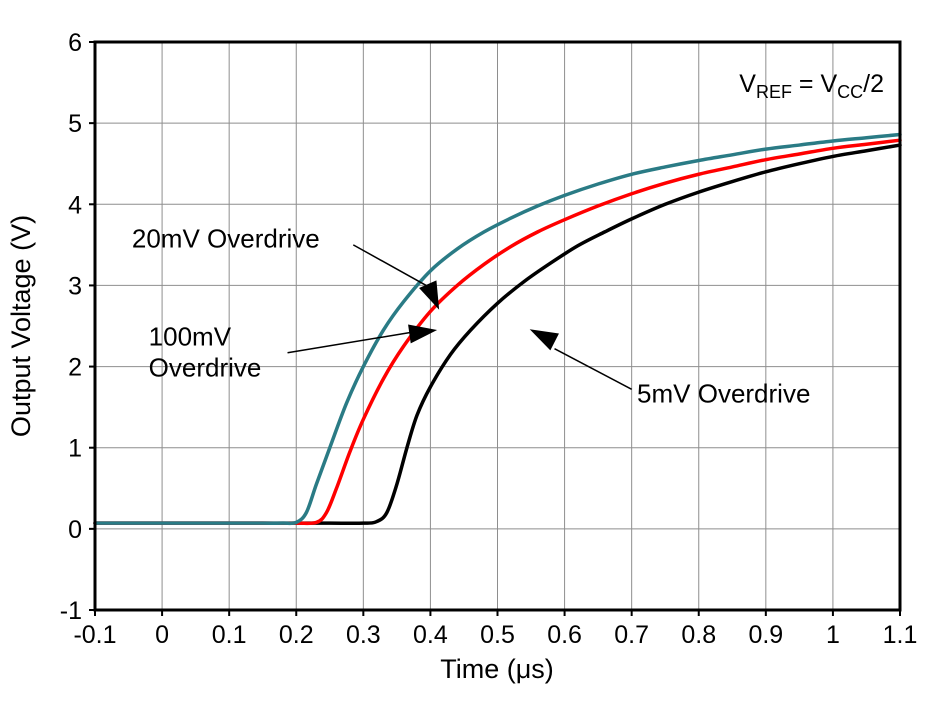 This screenshot has width=938, height=701. Describe the element at coordinates (205, 367) in the screenshot. I see `annotation-label-line: Overdrive` at that location.